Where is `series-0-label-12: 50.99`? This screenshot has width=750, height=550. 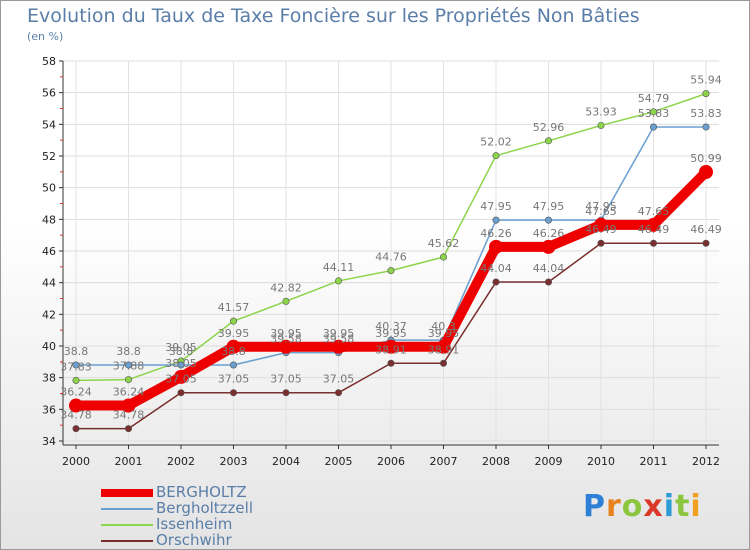
series-0-label-12: 50.99 is located at coordinates (706, 158).